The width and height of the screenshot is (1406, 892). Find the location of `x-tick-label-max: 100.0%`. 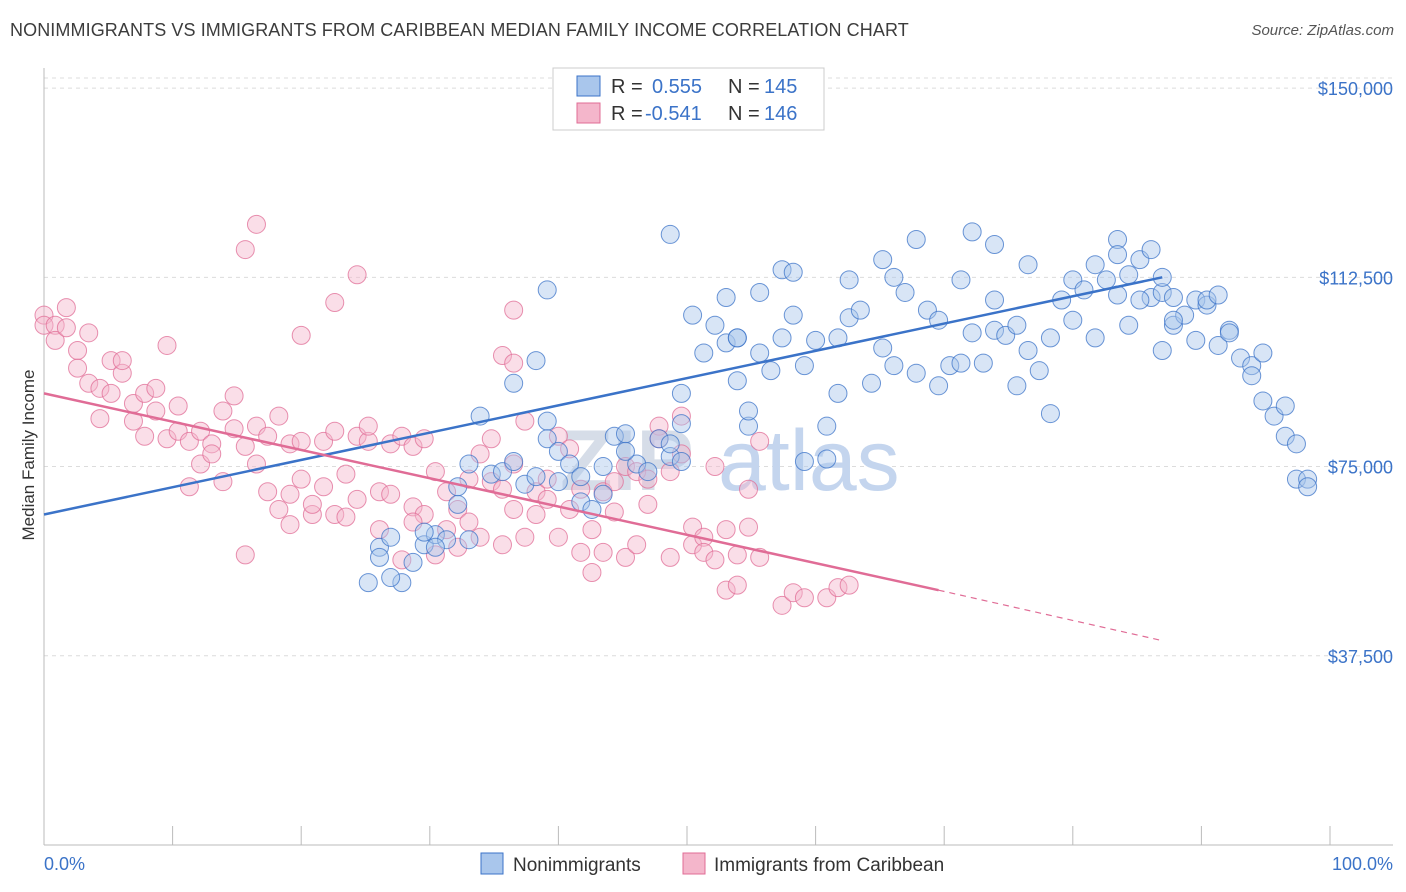

x-tick-label-max: 100.0% is located at coordinates (1362, 864).